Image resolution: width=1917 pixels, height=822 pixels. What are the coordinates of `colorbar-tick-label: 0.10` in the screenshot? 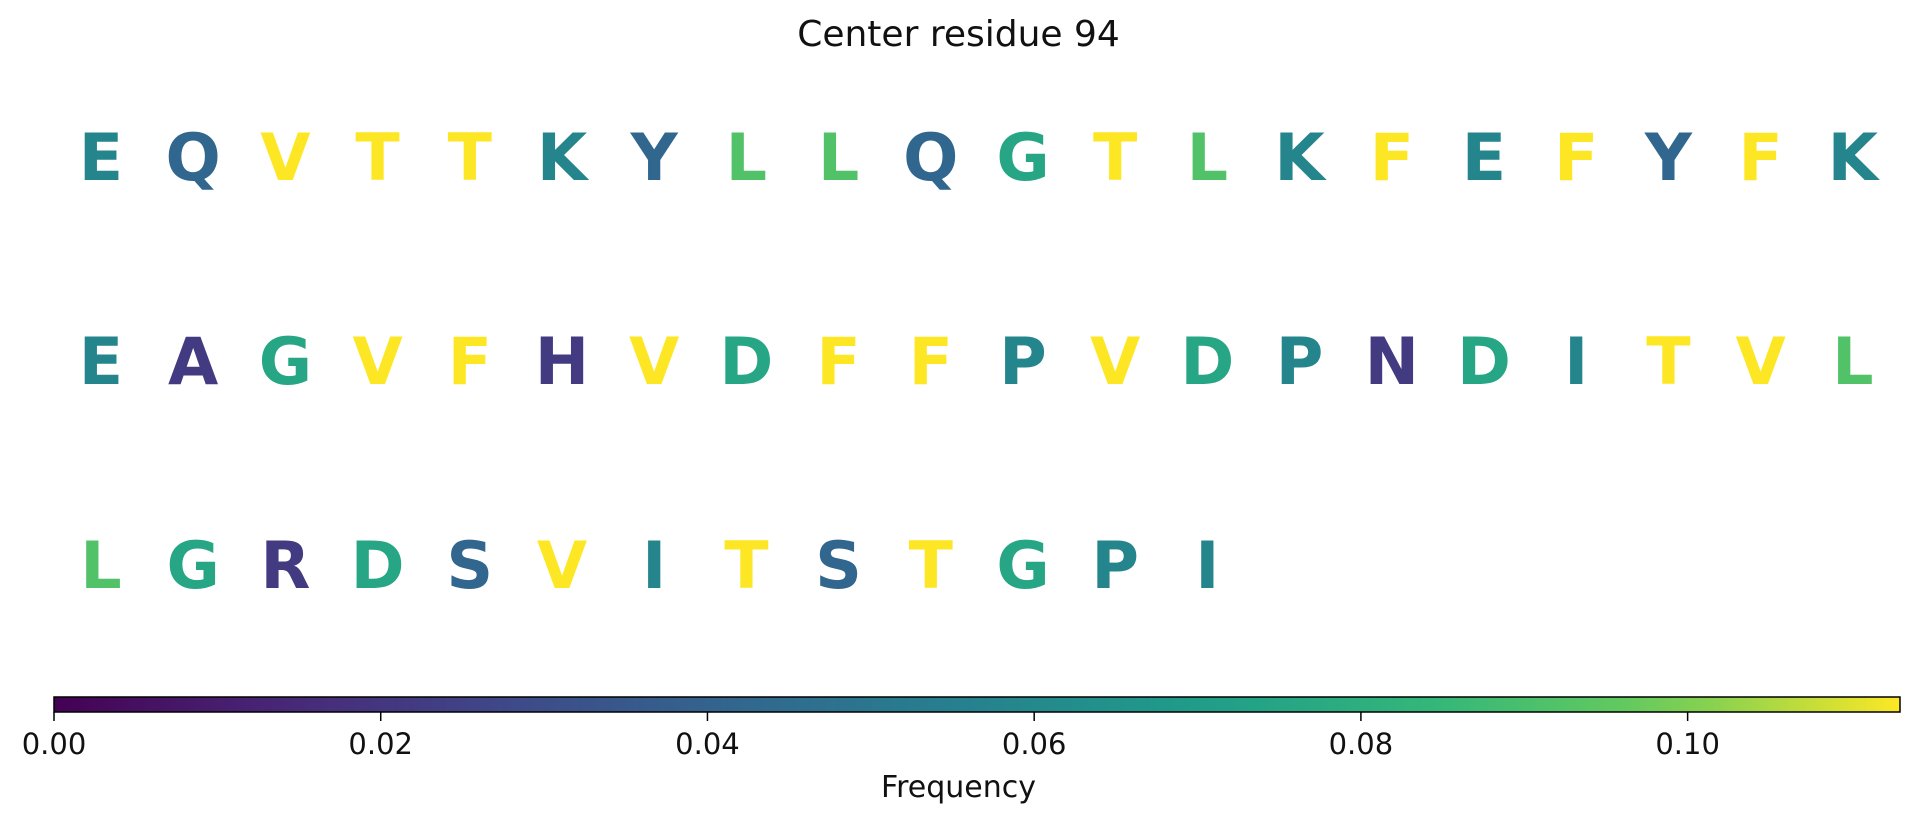 It's located at (1687, 744).